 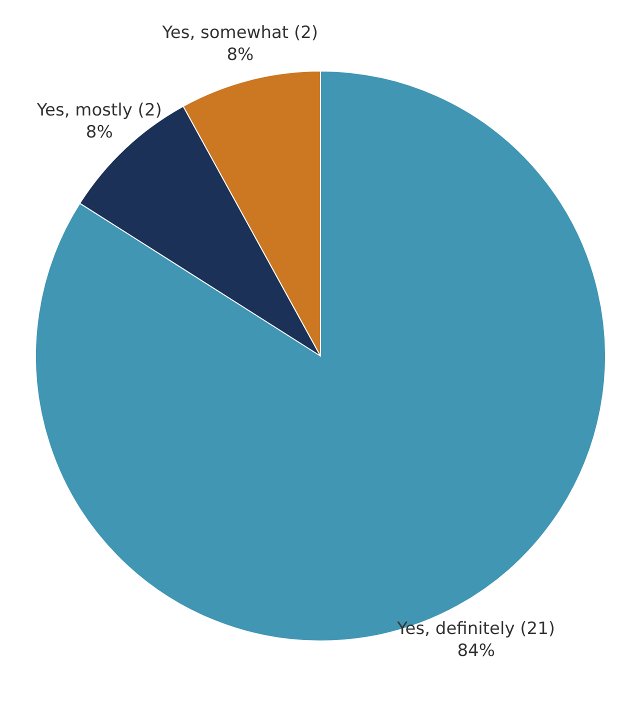 I want to click on data-label: 84%, so click(x=476, y=651).